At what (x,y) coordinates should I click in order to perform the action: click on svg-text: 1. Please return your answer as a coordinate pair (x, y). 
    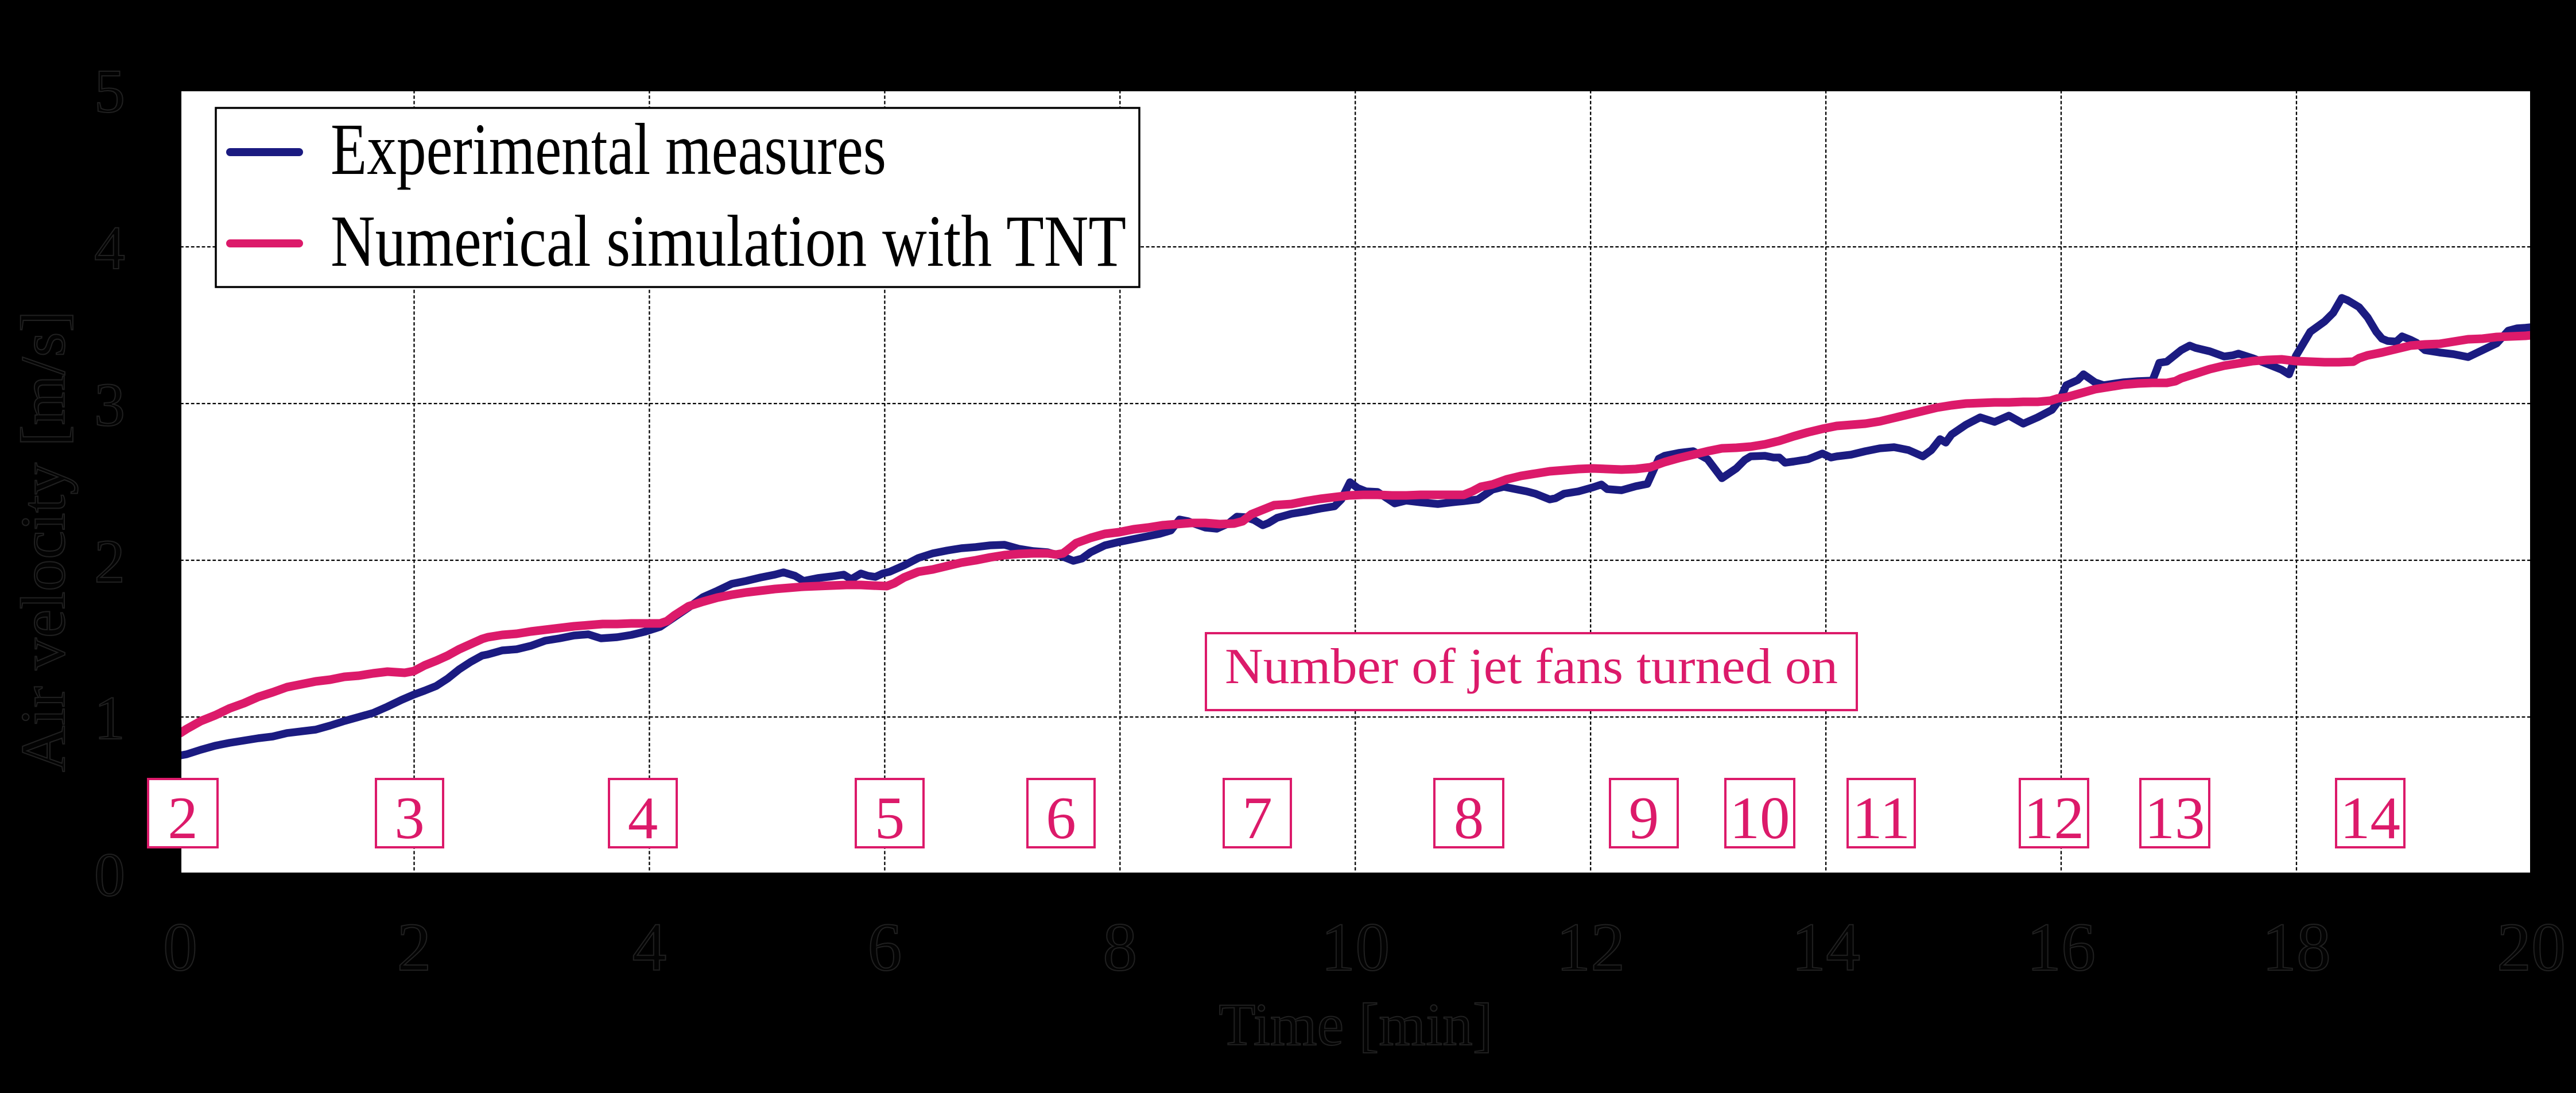
    Looking at the image, I should click on (109, 718).